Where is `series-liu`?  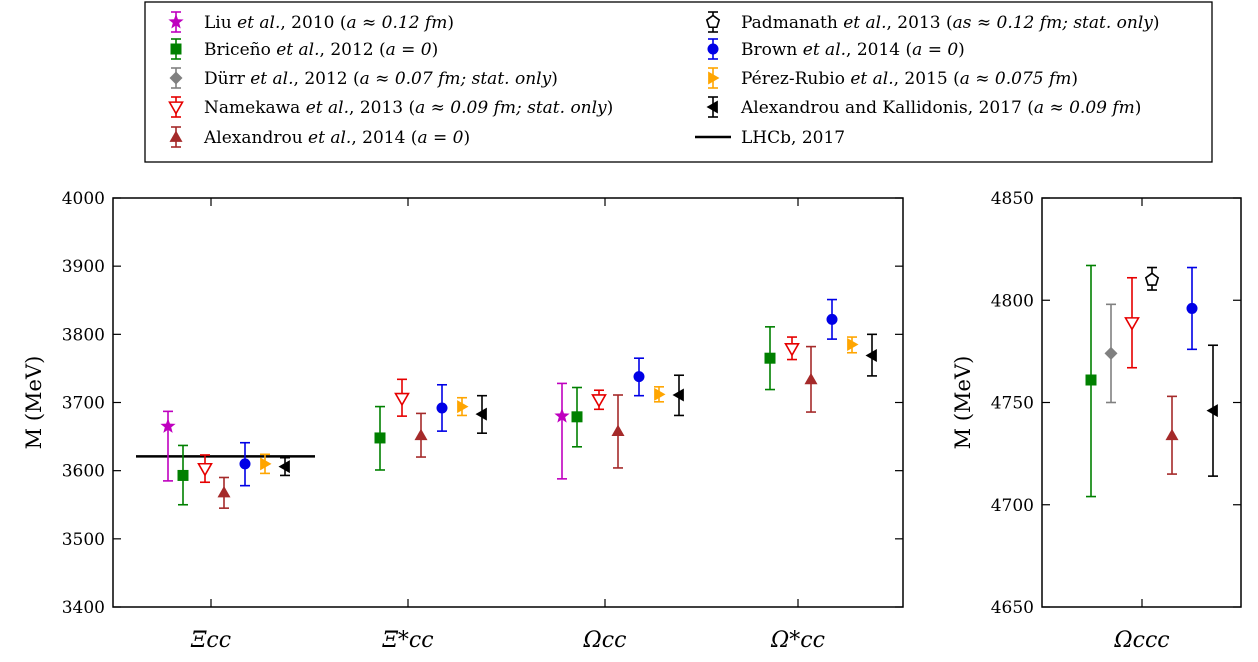
series-liu is located at coordinates (365, 432).